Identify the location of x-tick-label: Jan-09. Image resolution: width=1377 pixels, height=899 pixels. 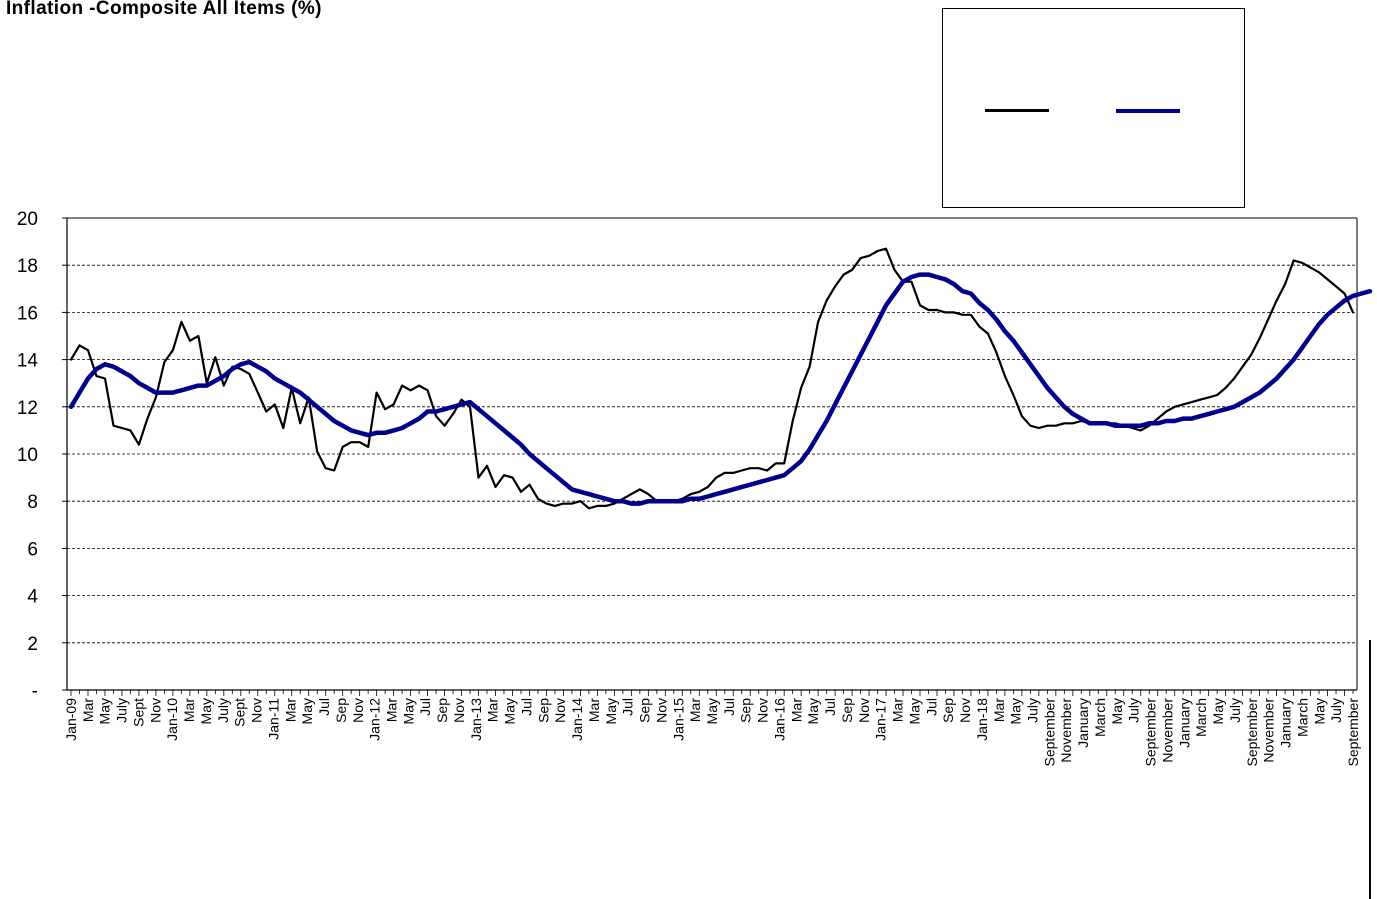
(71, 719).